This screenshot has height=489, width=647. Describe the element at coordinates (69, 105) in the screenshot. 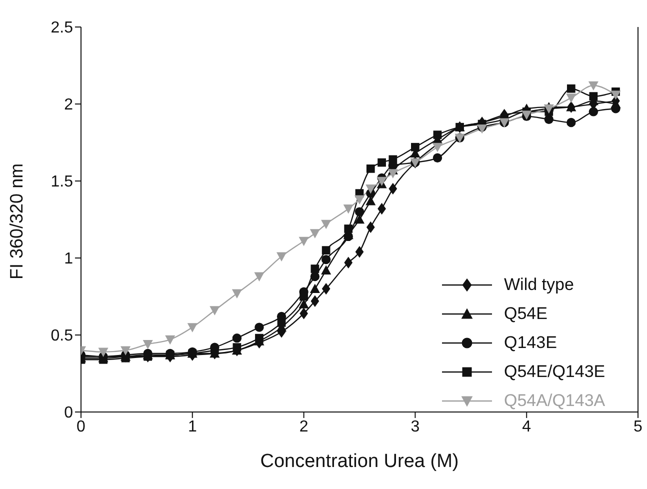

I see `y-tick-label: 2` at that location.